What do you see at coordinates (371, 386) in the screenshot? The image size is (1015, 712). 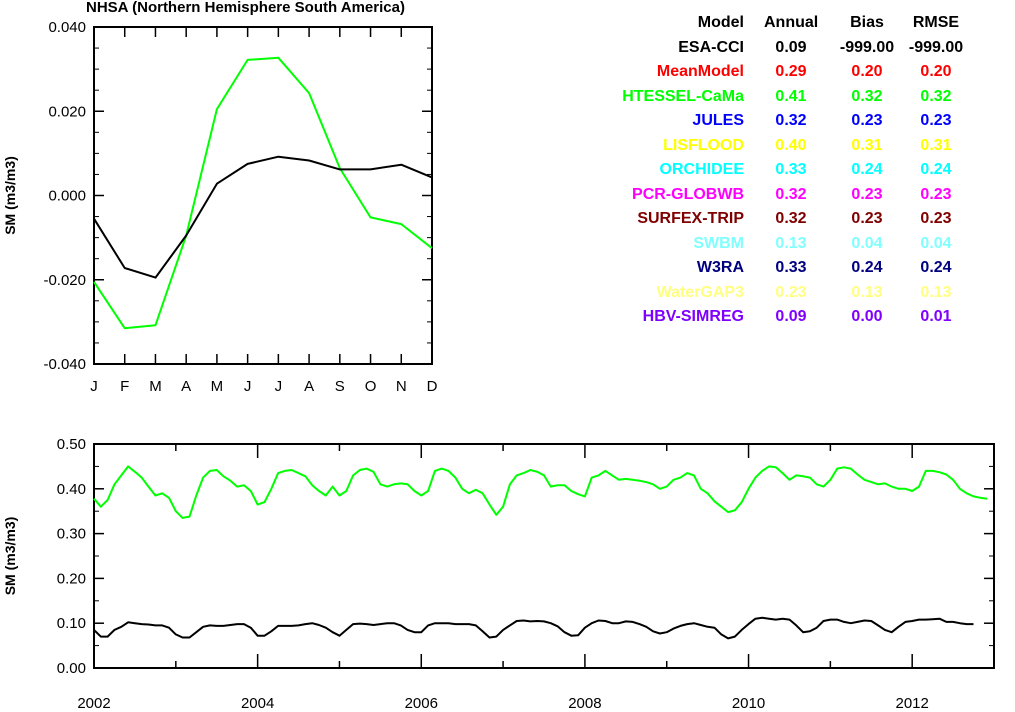 I see `top-xtick-label: O` at bounding box center [371, 386].